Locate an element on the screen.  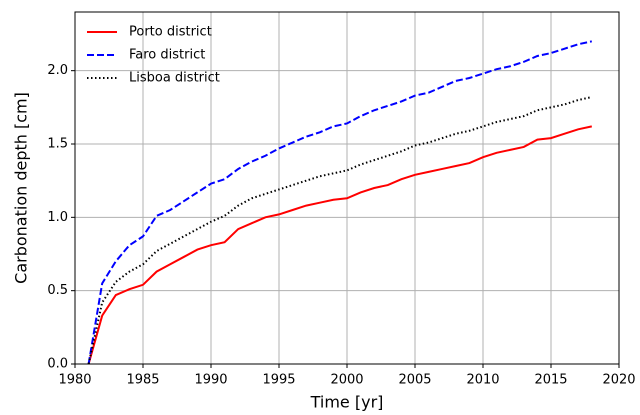
x-tick-label: 1995 is located at coordinates (278, 380).